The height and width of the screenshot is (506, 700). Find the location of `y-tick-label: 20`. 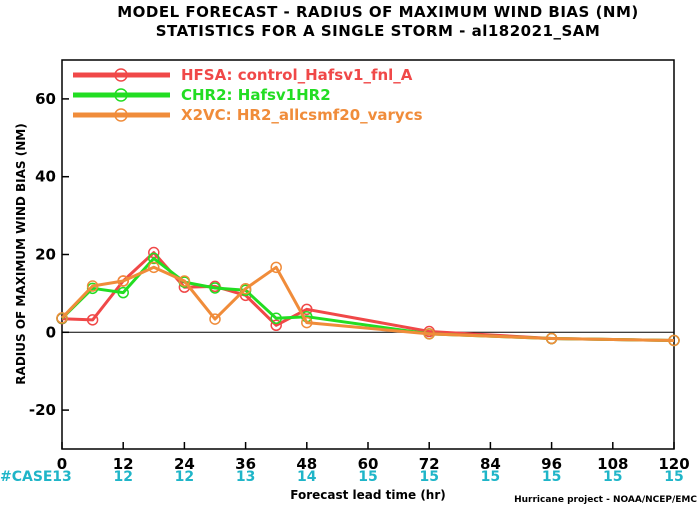

y-tick-label: 20 is located at coordinates (45, 255).